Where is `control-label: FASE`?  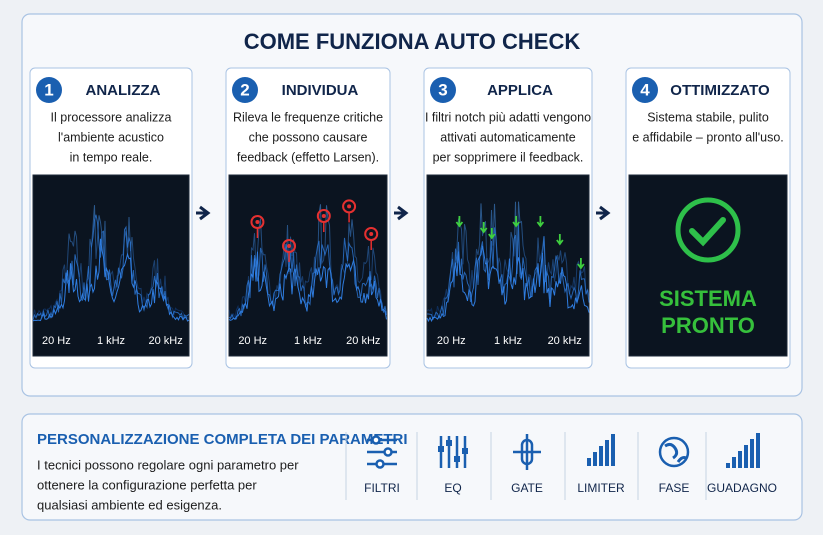
control-label: FASE is located at coordinates (674, 488).